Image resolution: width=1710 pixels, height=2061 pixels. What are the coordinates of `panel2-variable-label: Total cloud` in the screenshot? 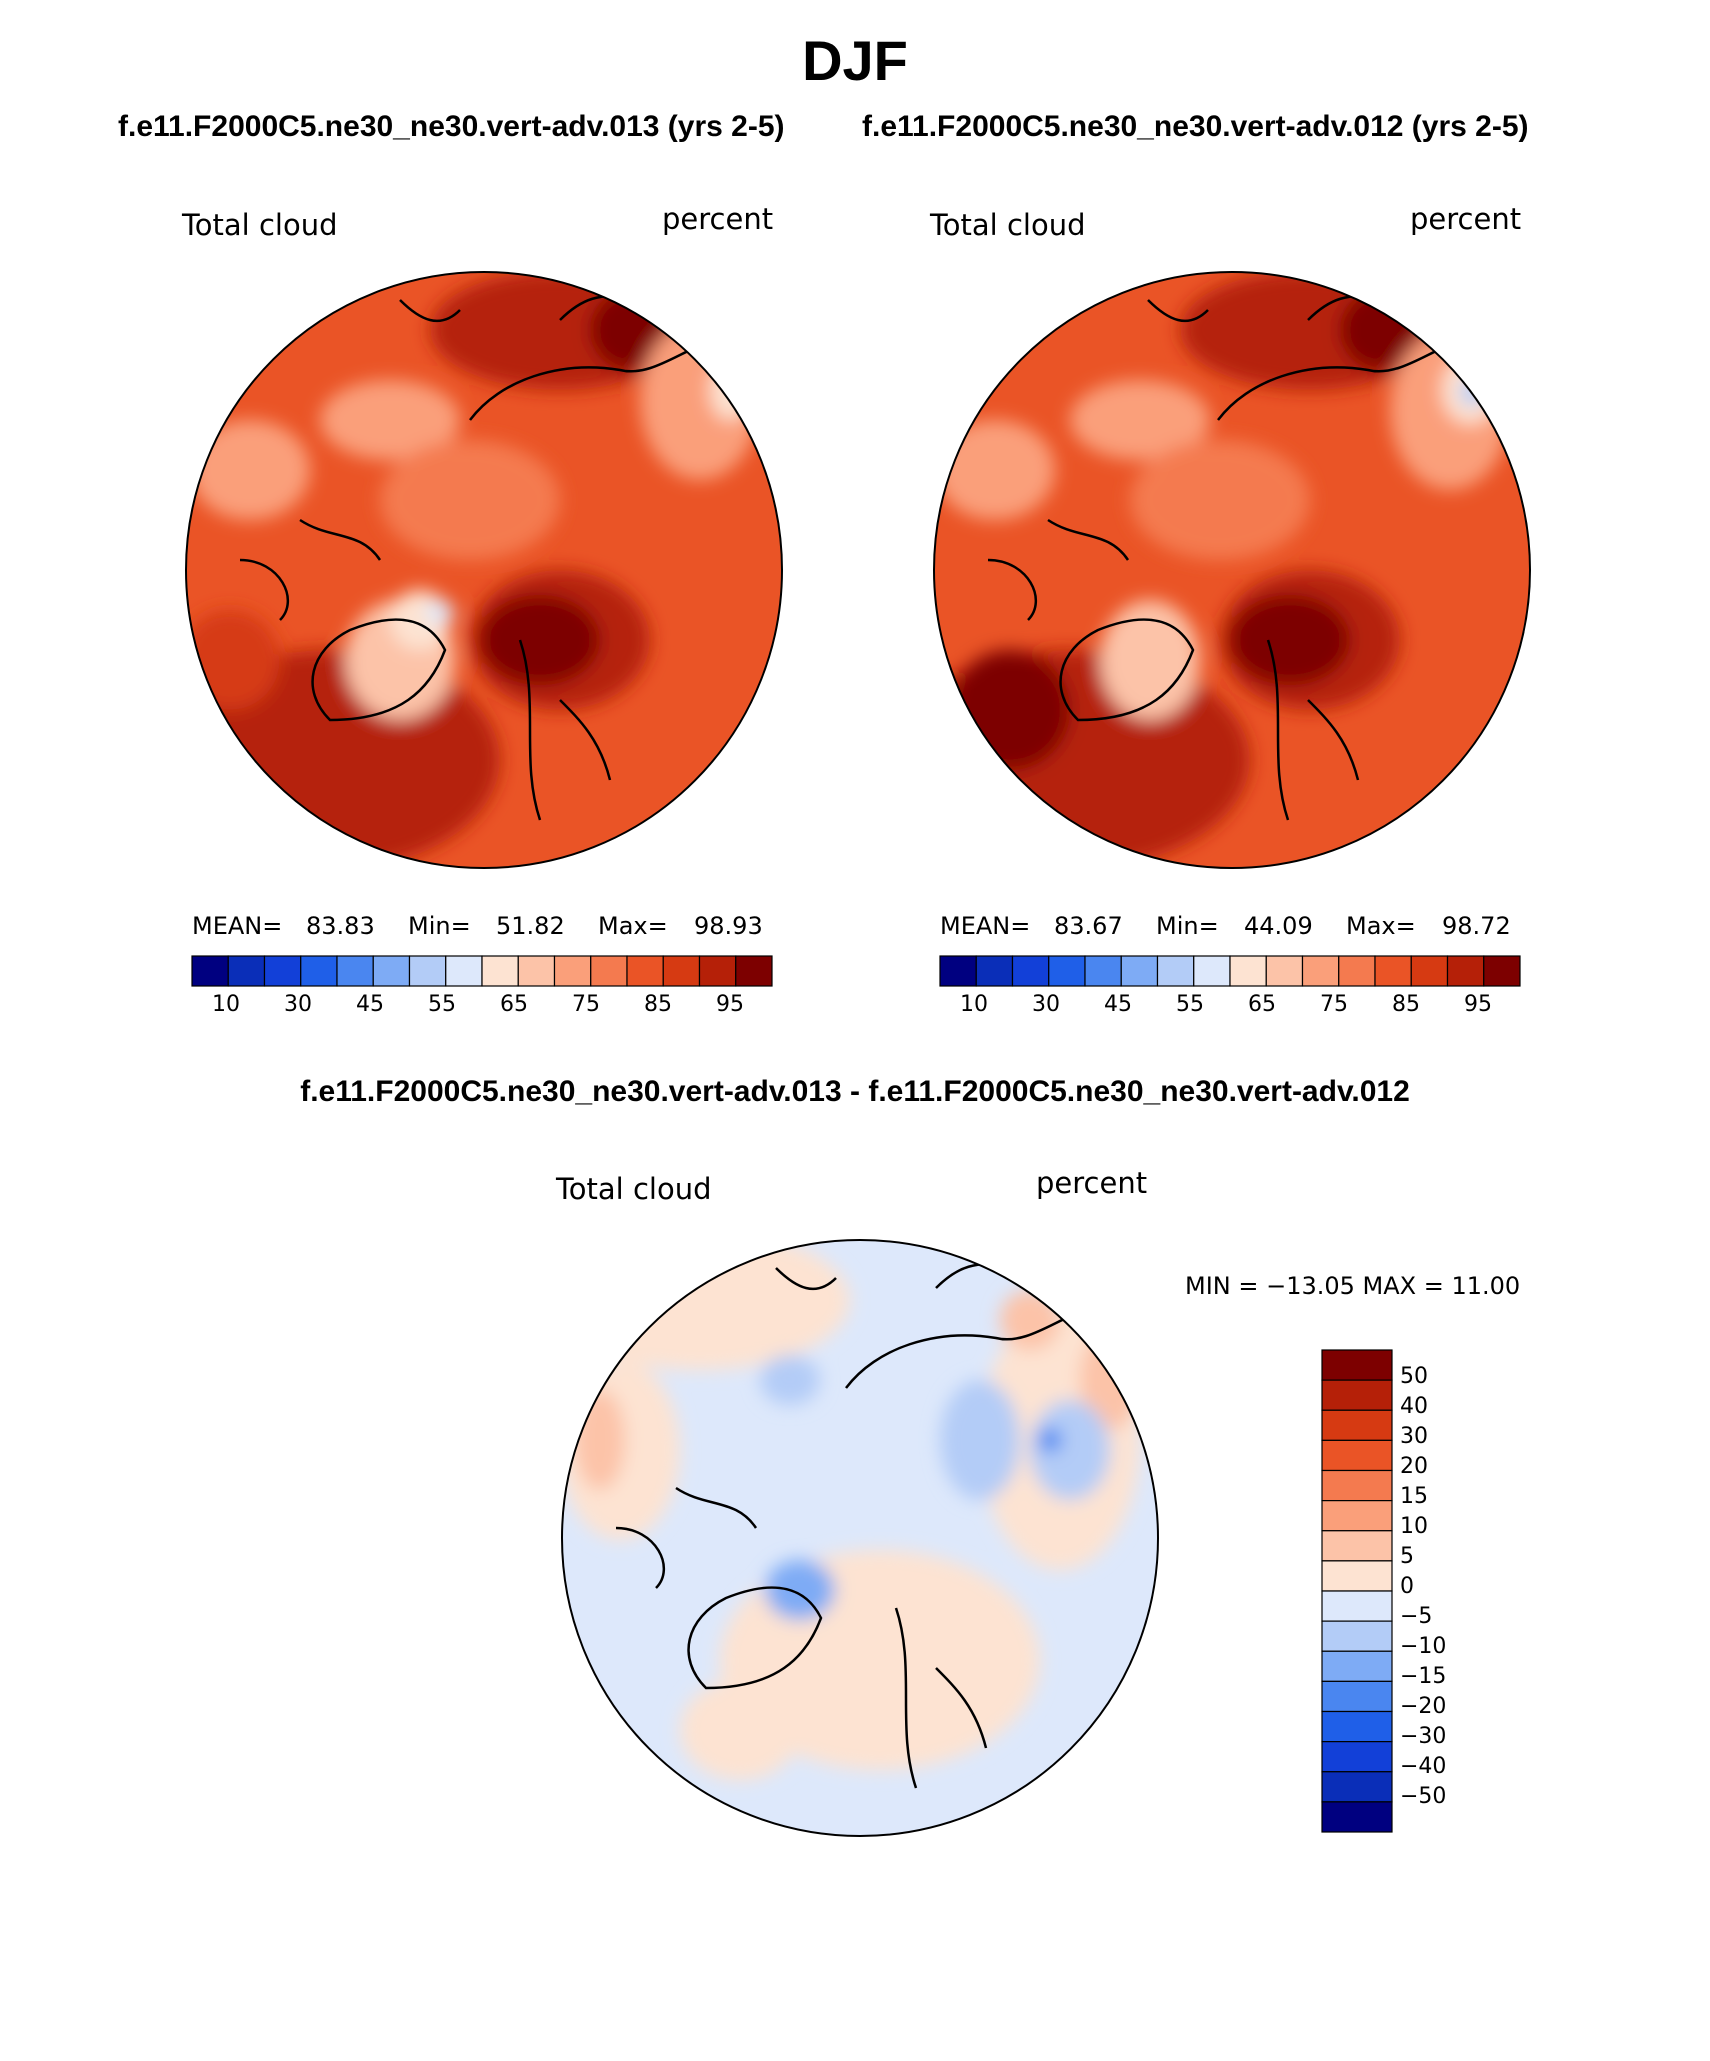 It's located at (1008, 225).